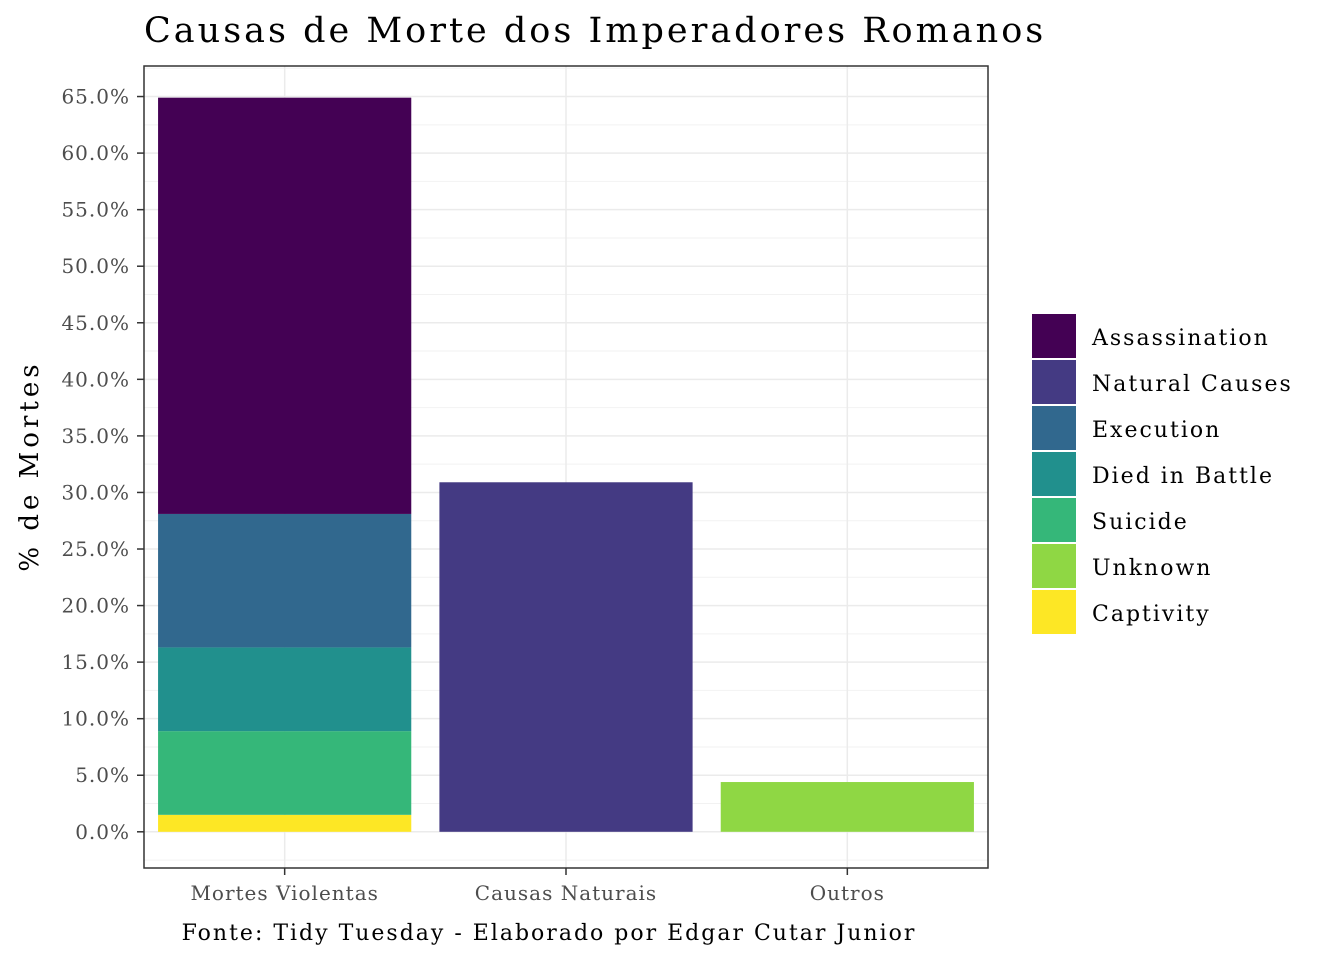 This screenshot has height=960, width=1344. What do you see at coordinates (95, 379) in the screenshot?
I see `y-tick-label: 40.0%` at bounding box center [95, 379].